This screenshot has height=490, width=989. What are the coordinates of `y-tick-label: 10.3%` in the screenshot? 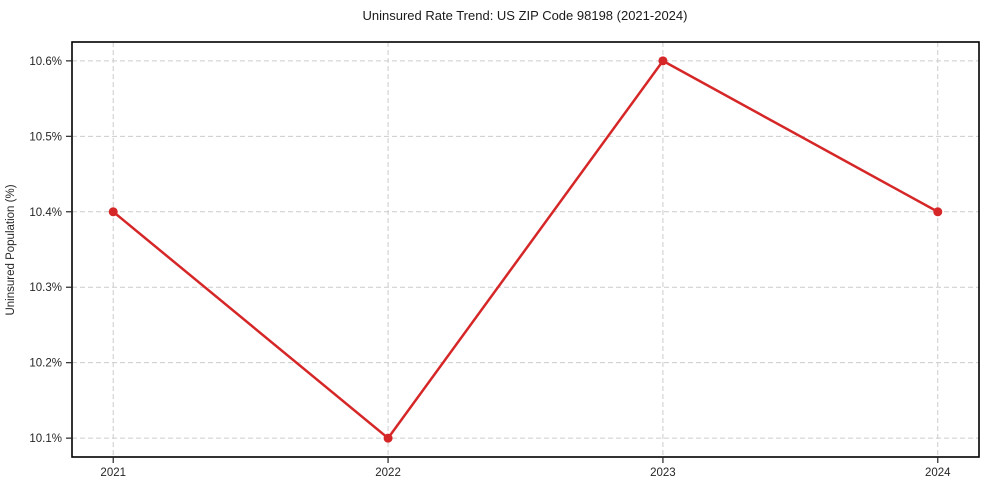 It's located at (45, 288).